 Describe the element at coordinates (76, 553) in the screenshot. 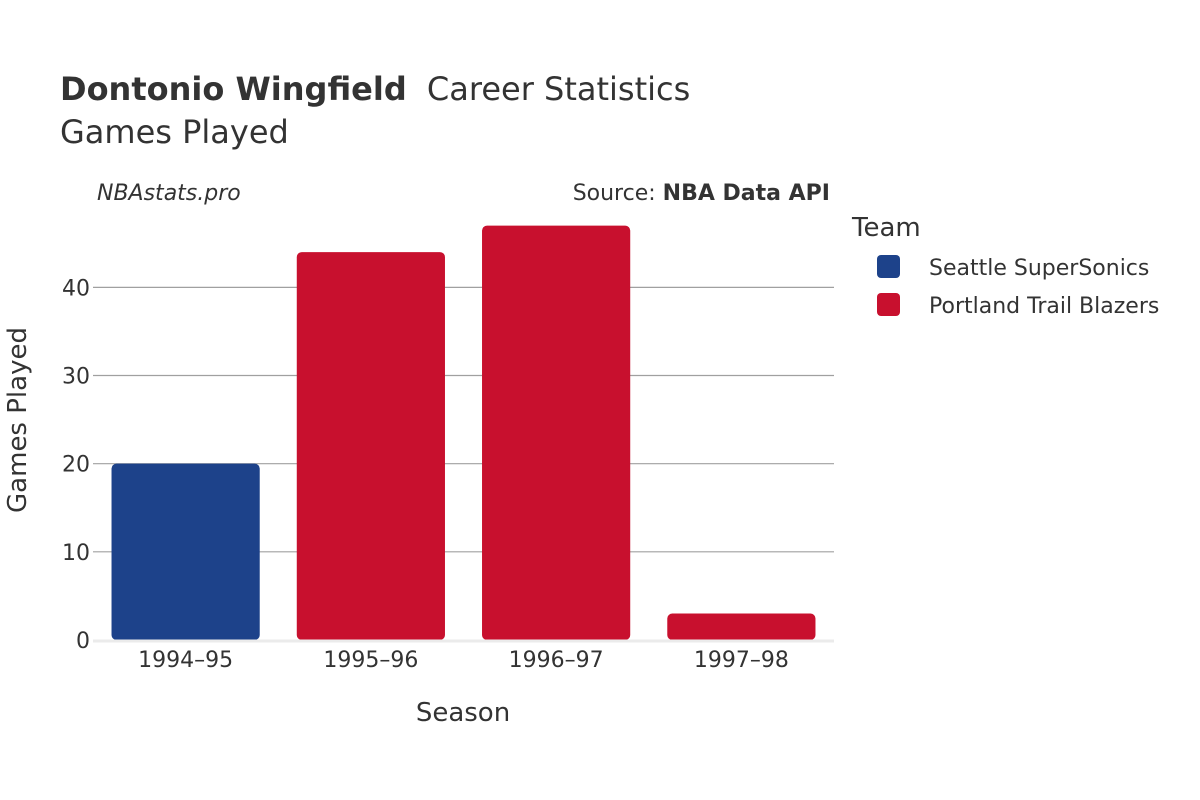

I see `y-tick-label: 10` at that location.